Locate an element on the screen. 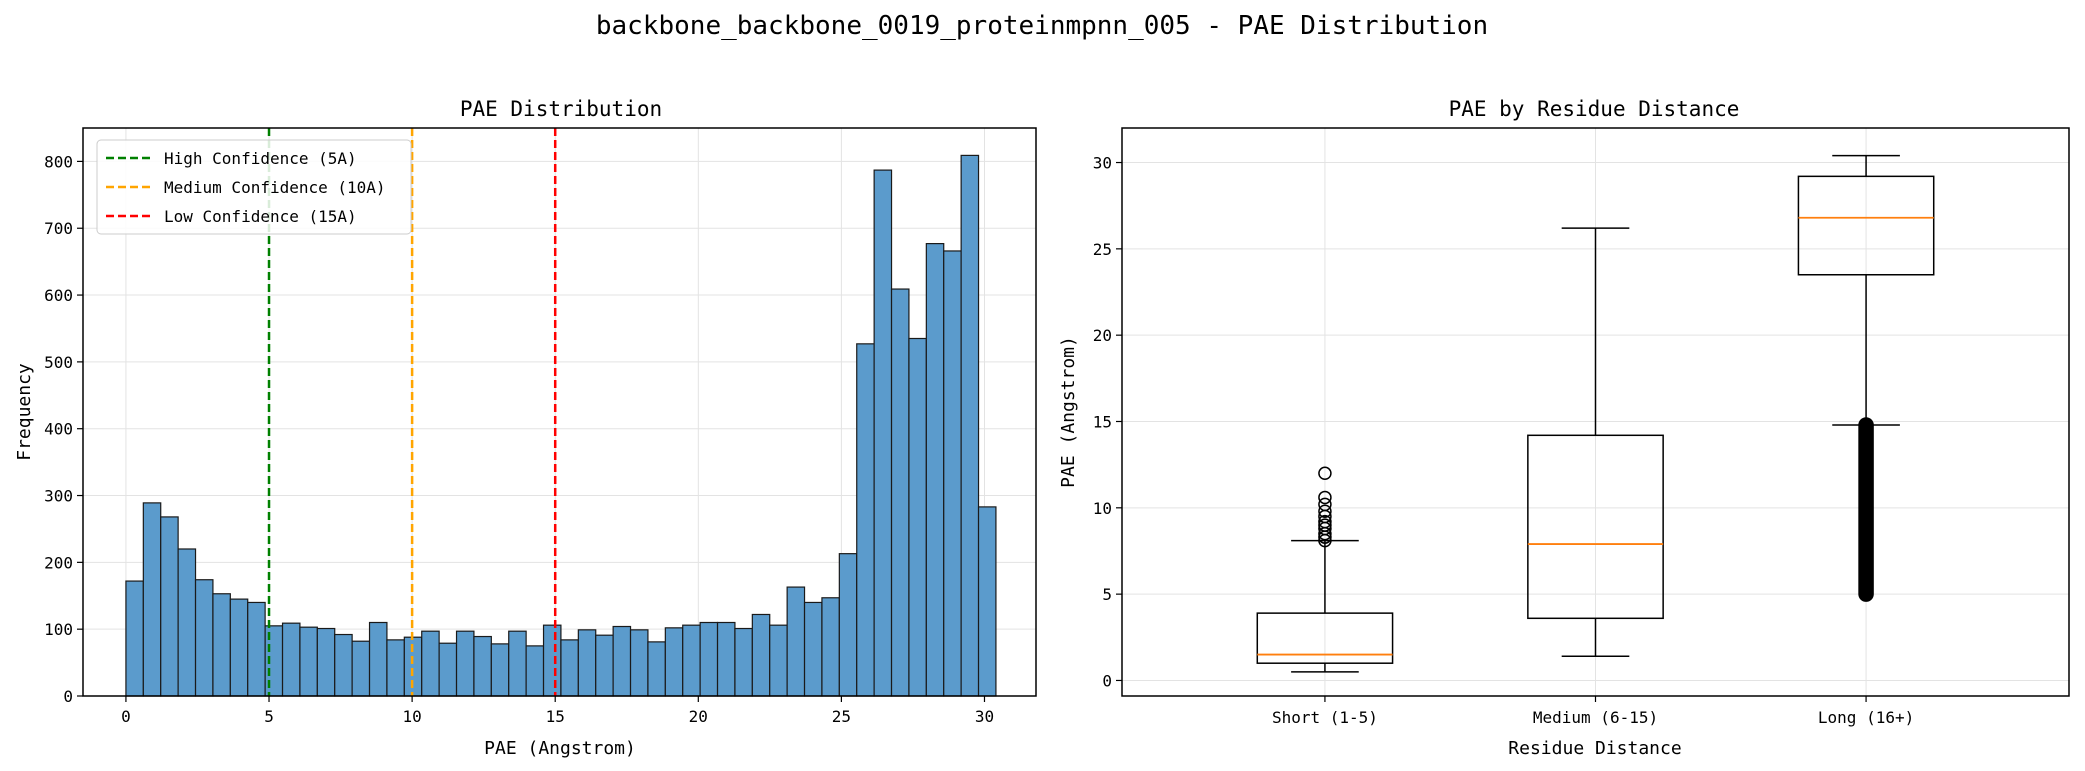  x-tick-label: 10 is located at coordinates (411, 716).